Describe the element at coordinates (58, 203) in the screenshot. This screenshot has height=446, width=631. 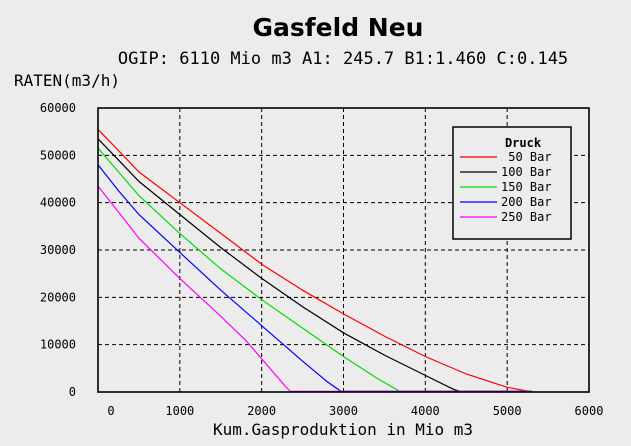
I see `y-tick-label: 40000` at that location.